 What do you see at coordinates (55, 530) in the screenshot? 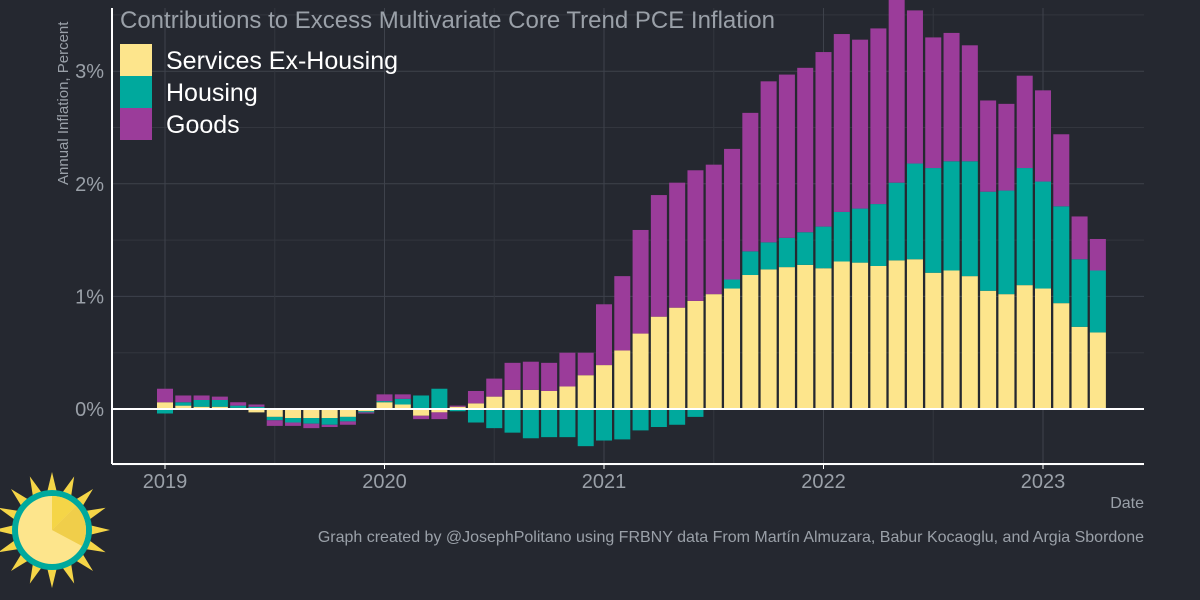
I see `sun-logo-icon` at bounding box center [55, 530].